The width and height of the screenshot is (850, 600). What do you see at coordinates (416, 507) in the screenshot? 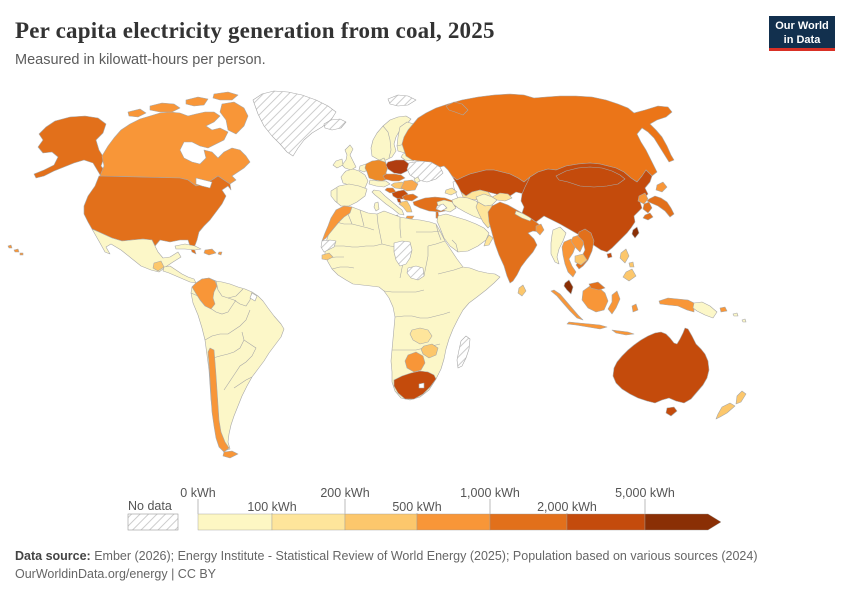
I see `svg-text: 500 kWh` at bounding box center [416, 507].